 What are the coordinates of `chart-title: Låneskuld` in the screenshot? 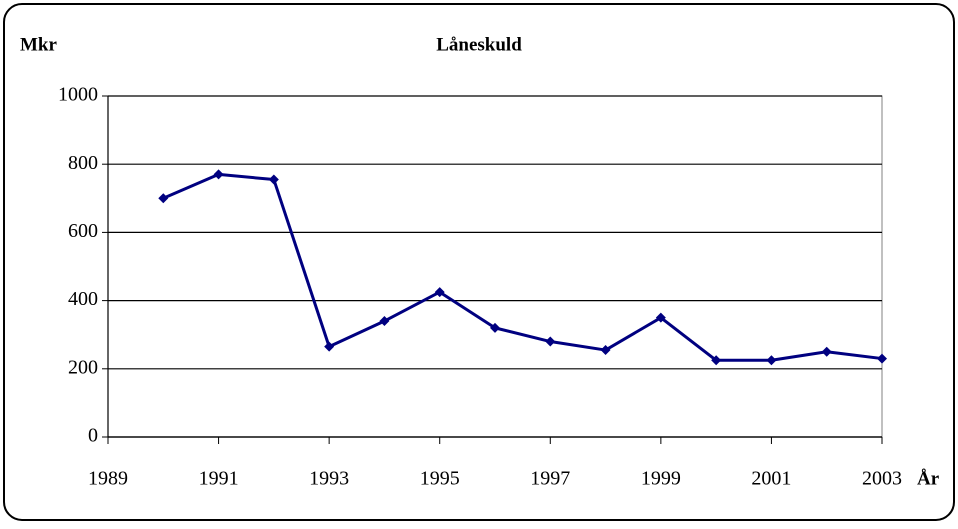 It's located at (479, 44).